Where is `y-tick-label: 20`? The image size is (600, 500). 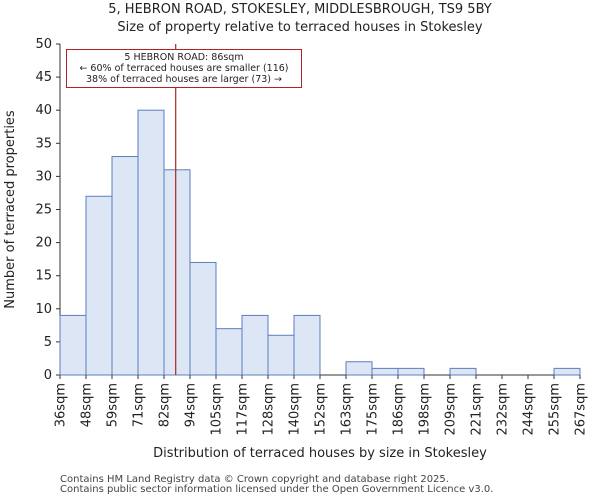
y-tick-label: 20 is located at coordinates (43, 243).